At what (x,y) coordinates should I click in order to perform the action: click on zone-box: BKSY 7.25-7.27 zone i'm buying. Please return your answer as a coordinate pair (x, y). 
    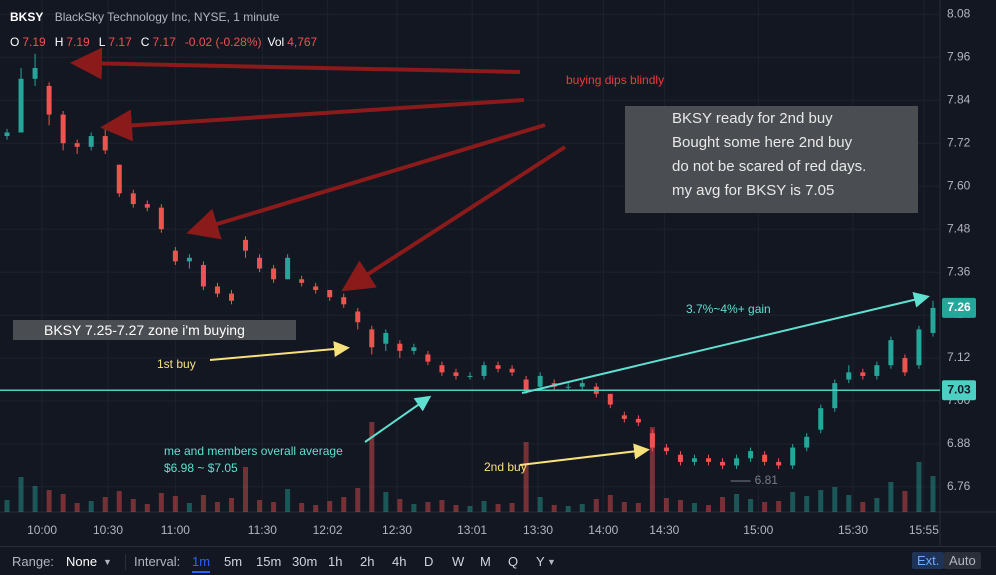
    Looking at the image, I should click on (154, 330).